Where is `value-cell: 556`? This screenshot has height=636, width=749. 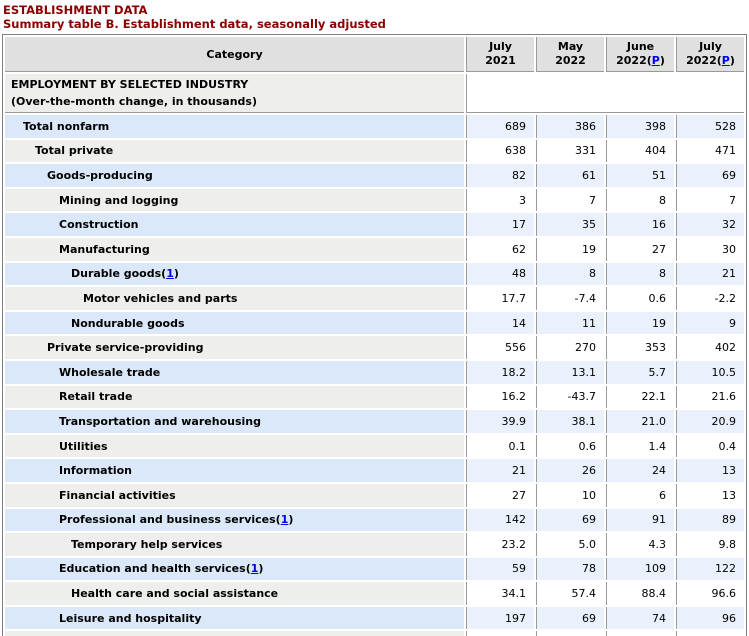
value-cell: 556 is located at coordinates (500, 347).